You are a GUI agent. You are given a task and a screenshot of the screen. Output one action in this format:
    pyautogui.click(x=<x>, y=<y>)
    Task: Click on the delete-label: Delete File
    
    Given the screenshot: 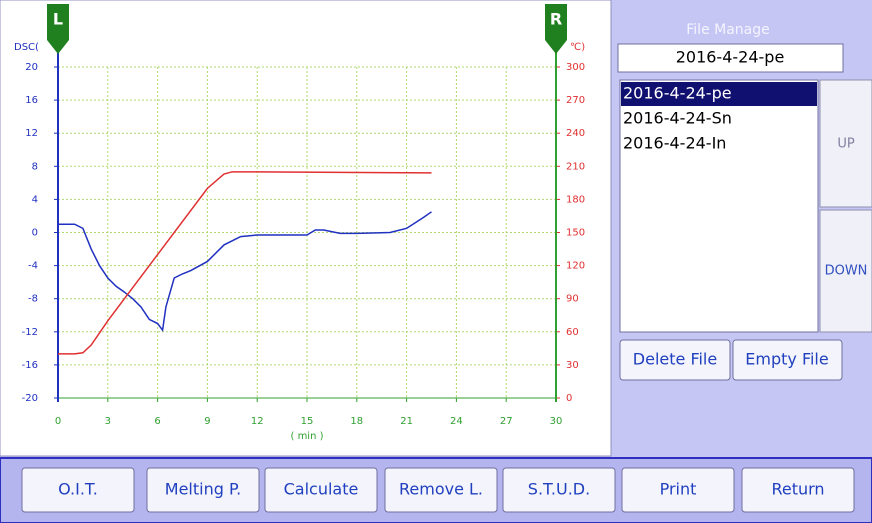 What is the action you would take?
    pyautogui.click(x=675, y=359)
    